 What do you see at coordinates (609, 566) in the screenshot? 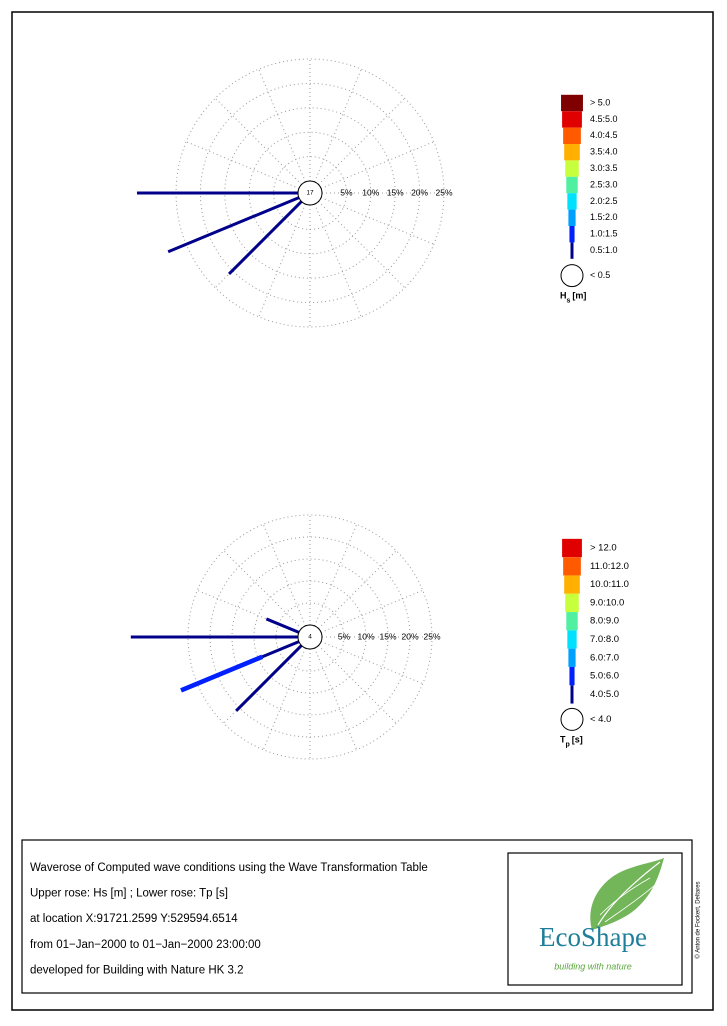
I see `legend-label: 11.0:12.0` at bounding box center [609, 566].